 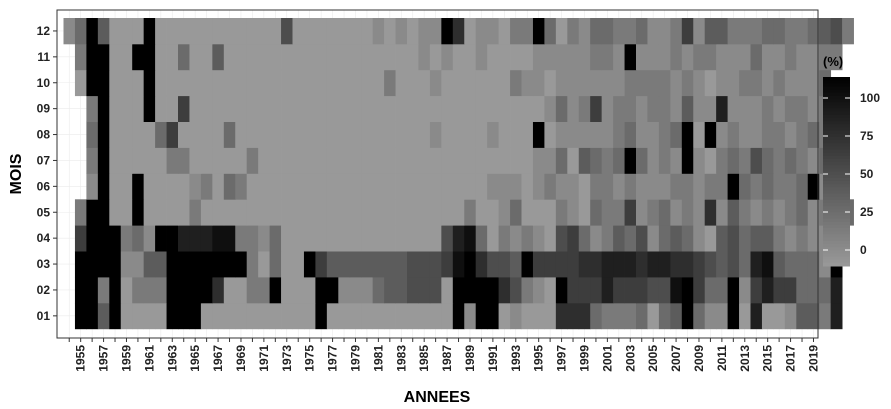 I want to click on x-tick-label: 1959, so click(x=126, y=358).